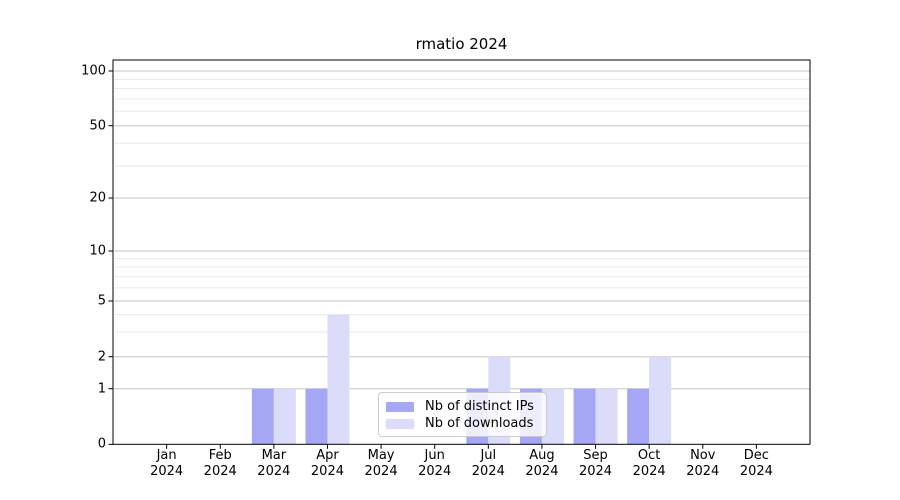  Describe the element at coordinates (400, 423) in the screenshot. I see `legend-swatch-downloads-icon` at that location.